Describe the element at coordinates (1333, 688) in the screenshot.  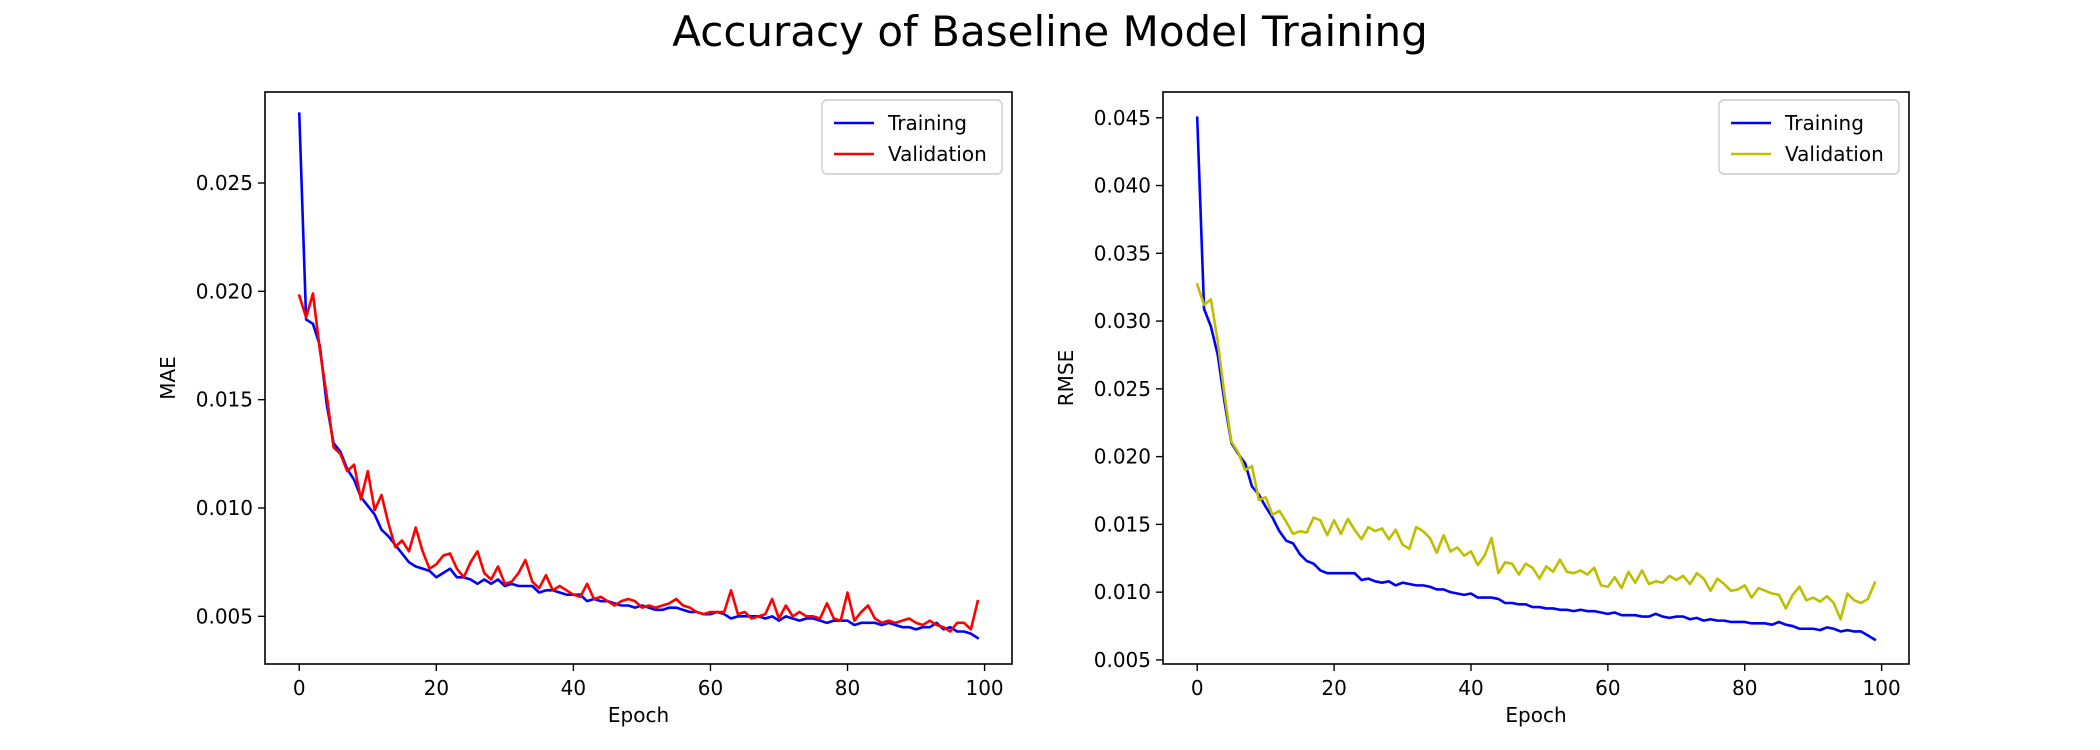
I see `rmse-x-tick-label: 20` at that location.